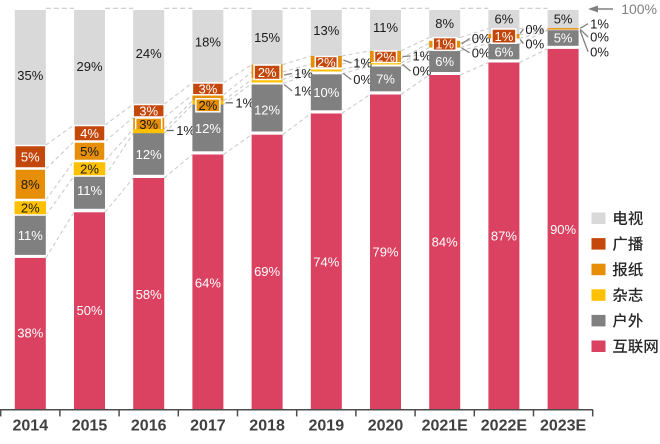 The image size is (660, 444). Describe the element at coordinates (385, 79) in the screenshot. I see `svg-text: 7%` at that location.